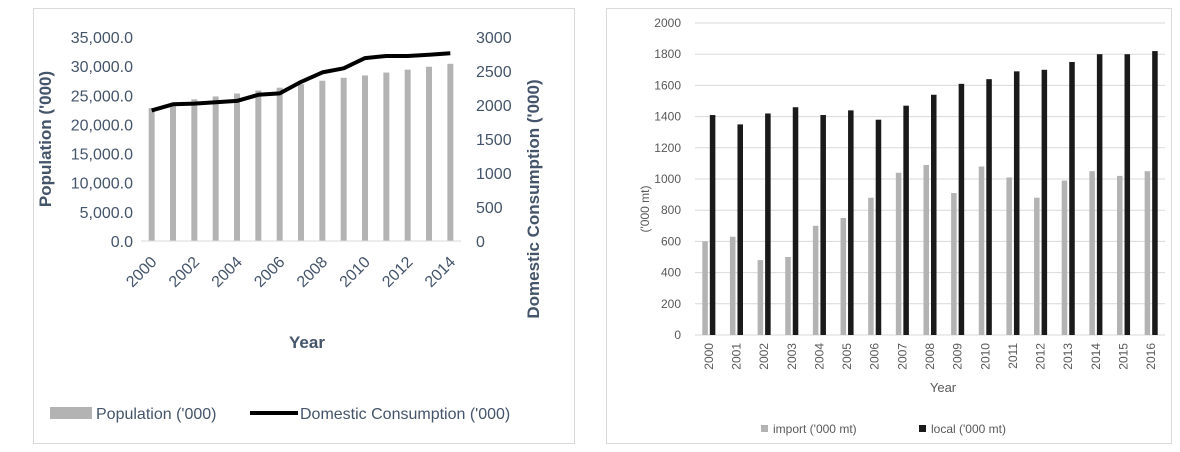 The image size is (1180, 452). Describe the element at coordinates (1013, 356) in the screenshot. I see `x-tick-label: 2011` at that location.